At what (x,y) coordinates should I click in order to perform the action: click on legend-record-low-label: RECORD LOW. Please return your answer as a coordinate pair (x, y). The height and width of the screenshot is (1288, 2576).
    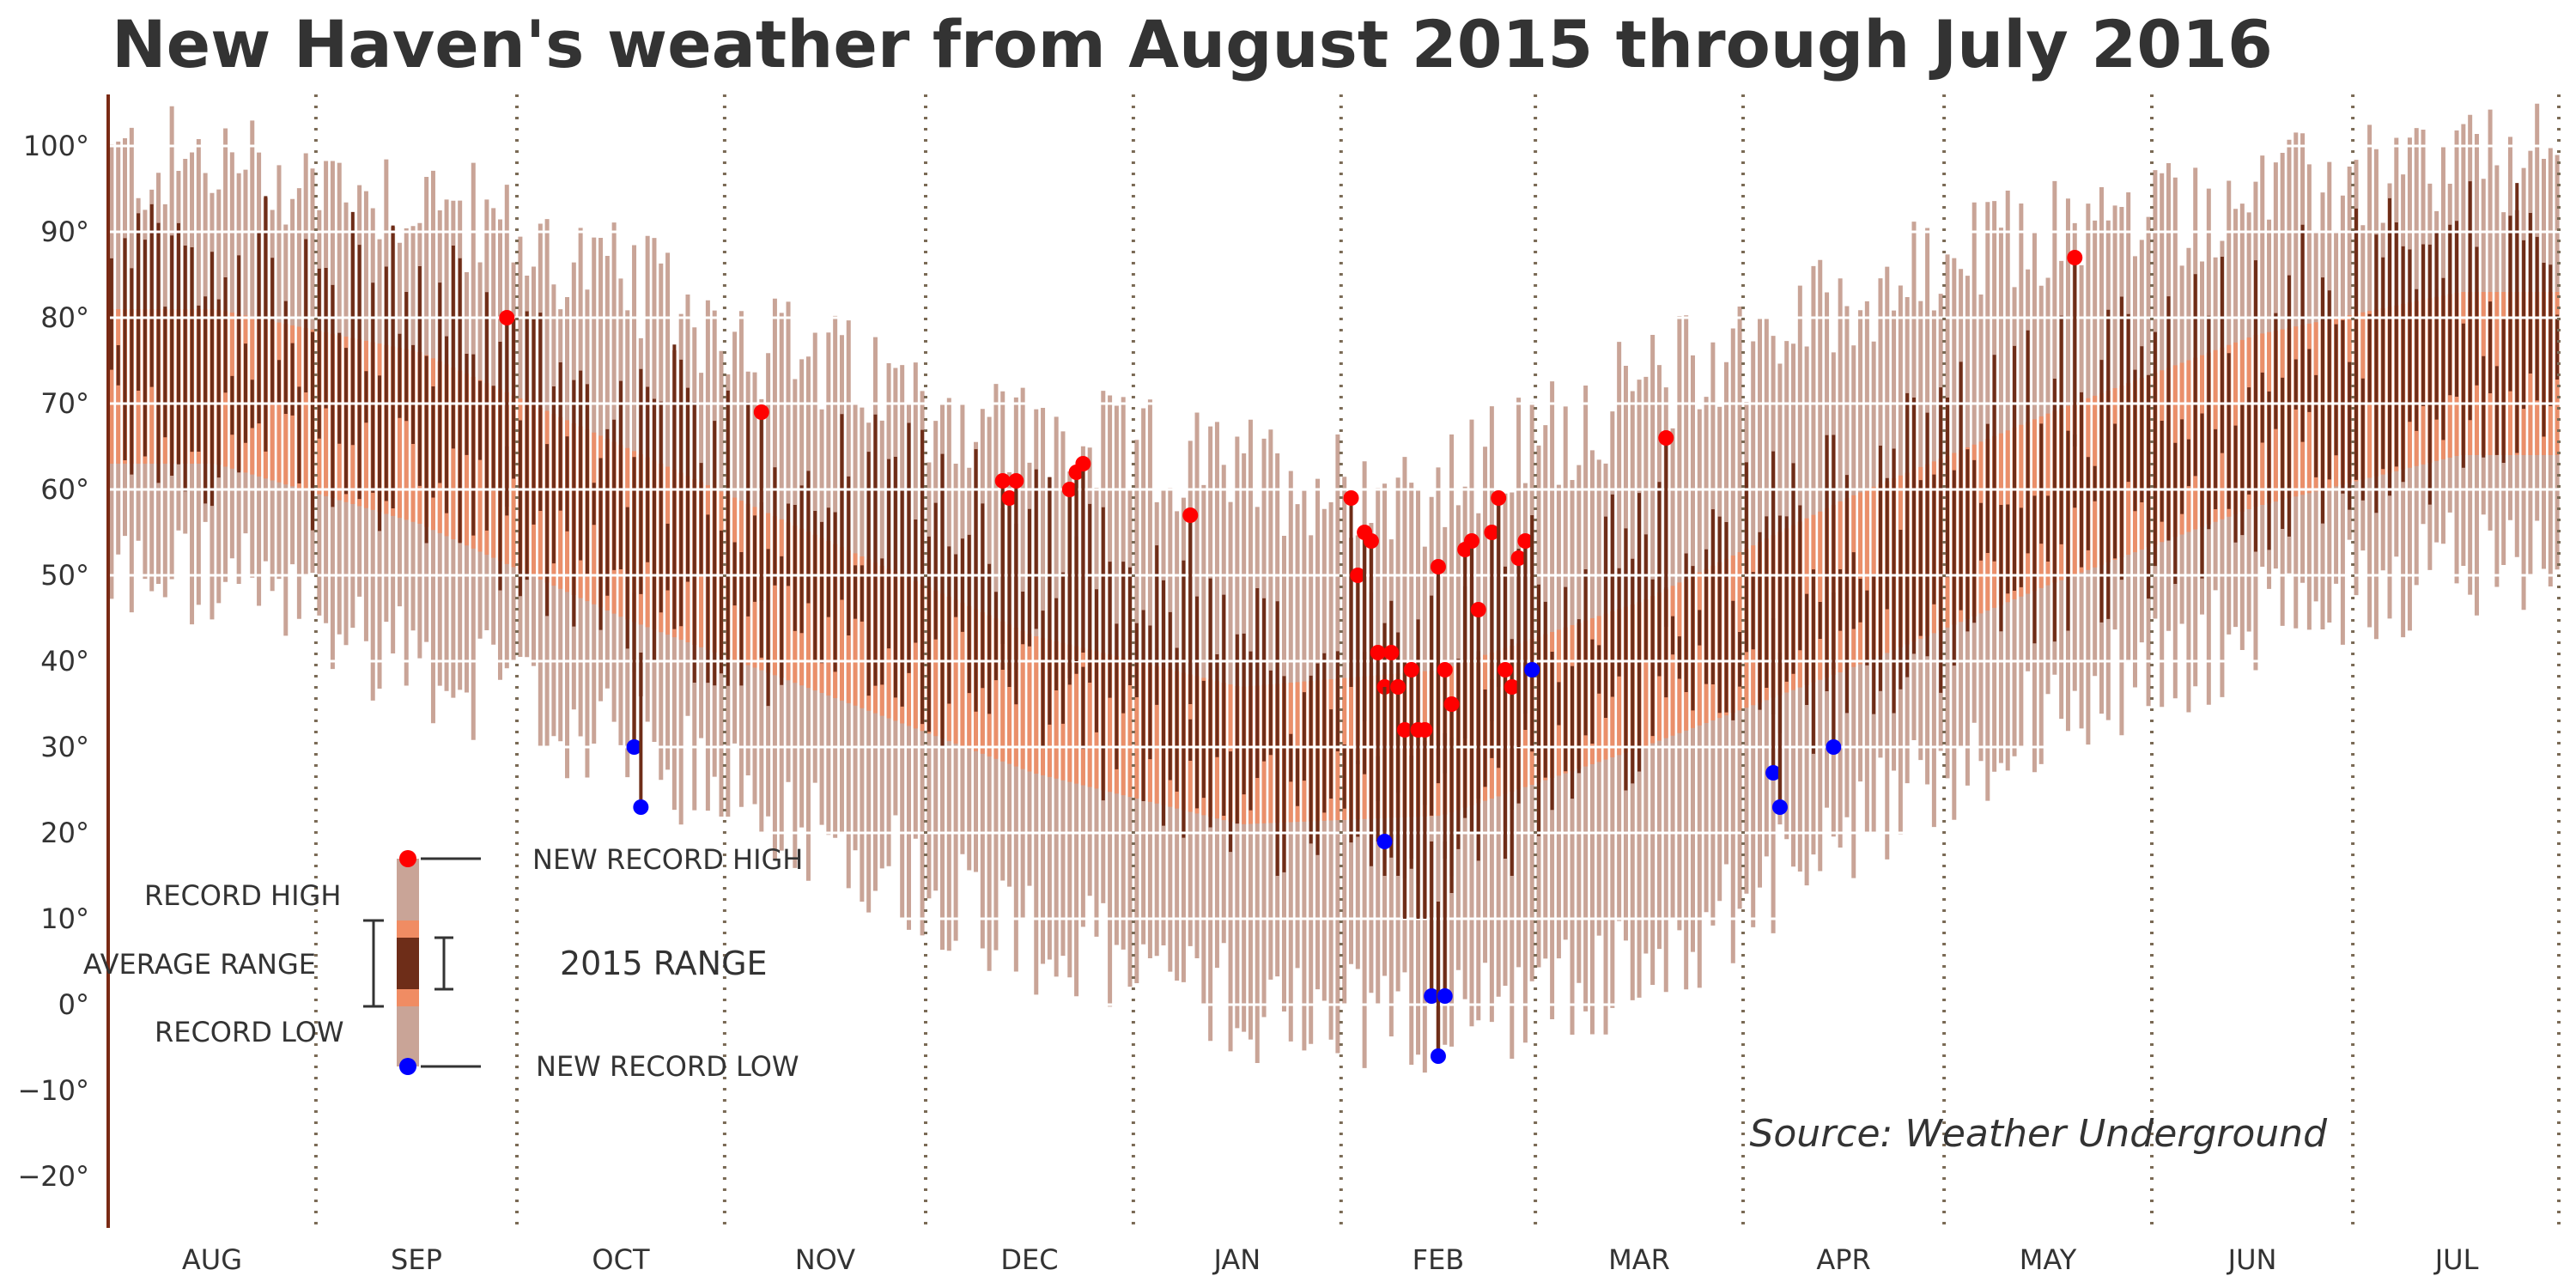
    Looking at the image, I should click on (250, 1032).